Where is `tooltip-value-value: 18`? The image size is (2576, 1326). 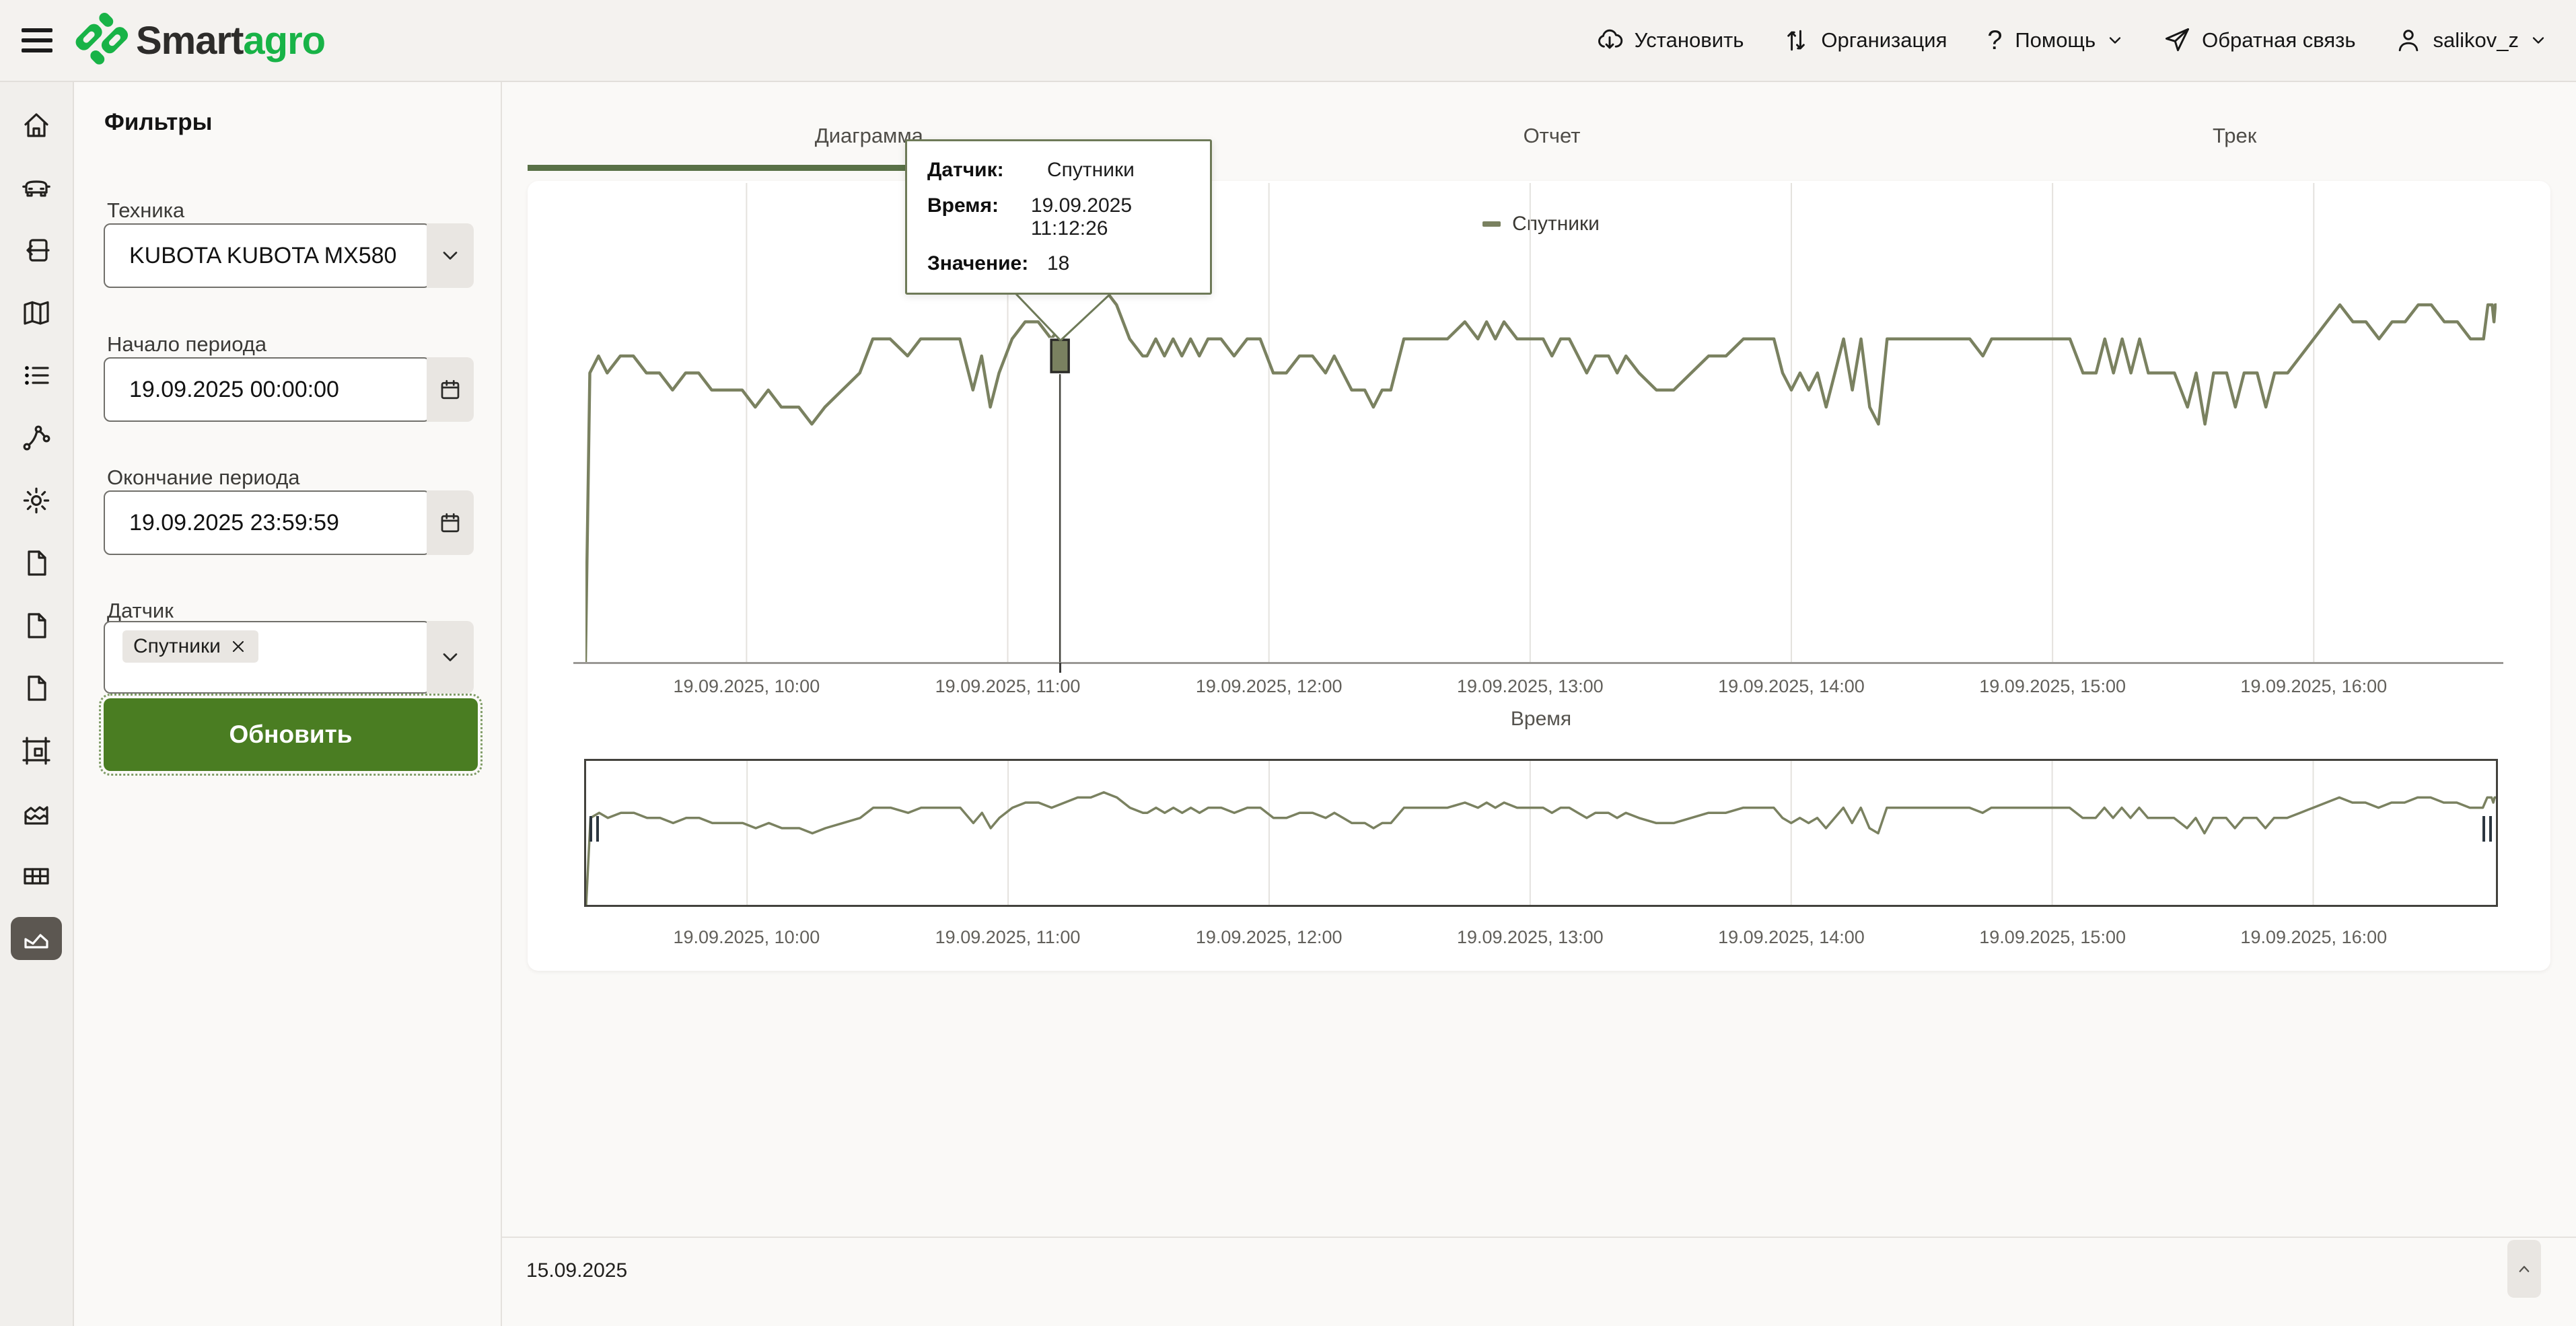 tooltip-value-value: 18 is located at coordinates (1058, 263).